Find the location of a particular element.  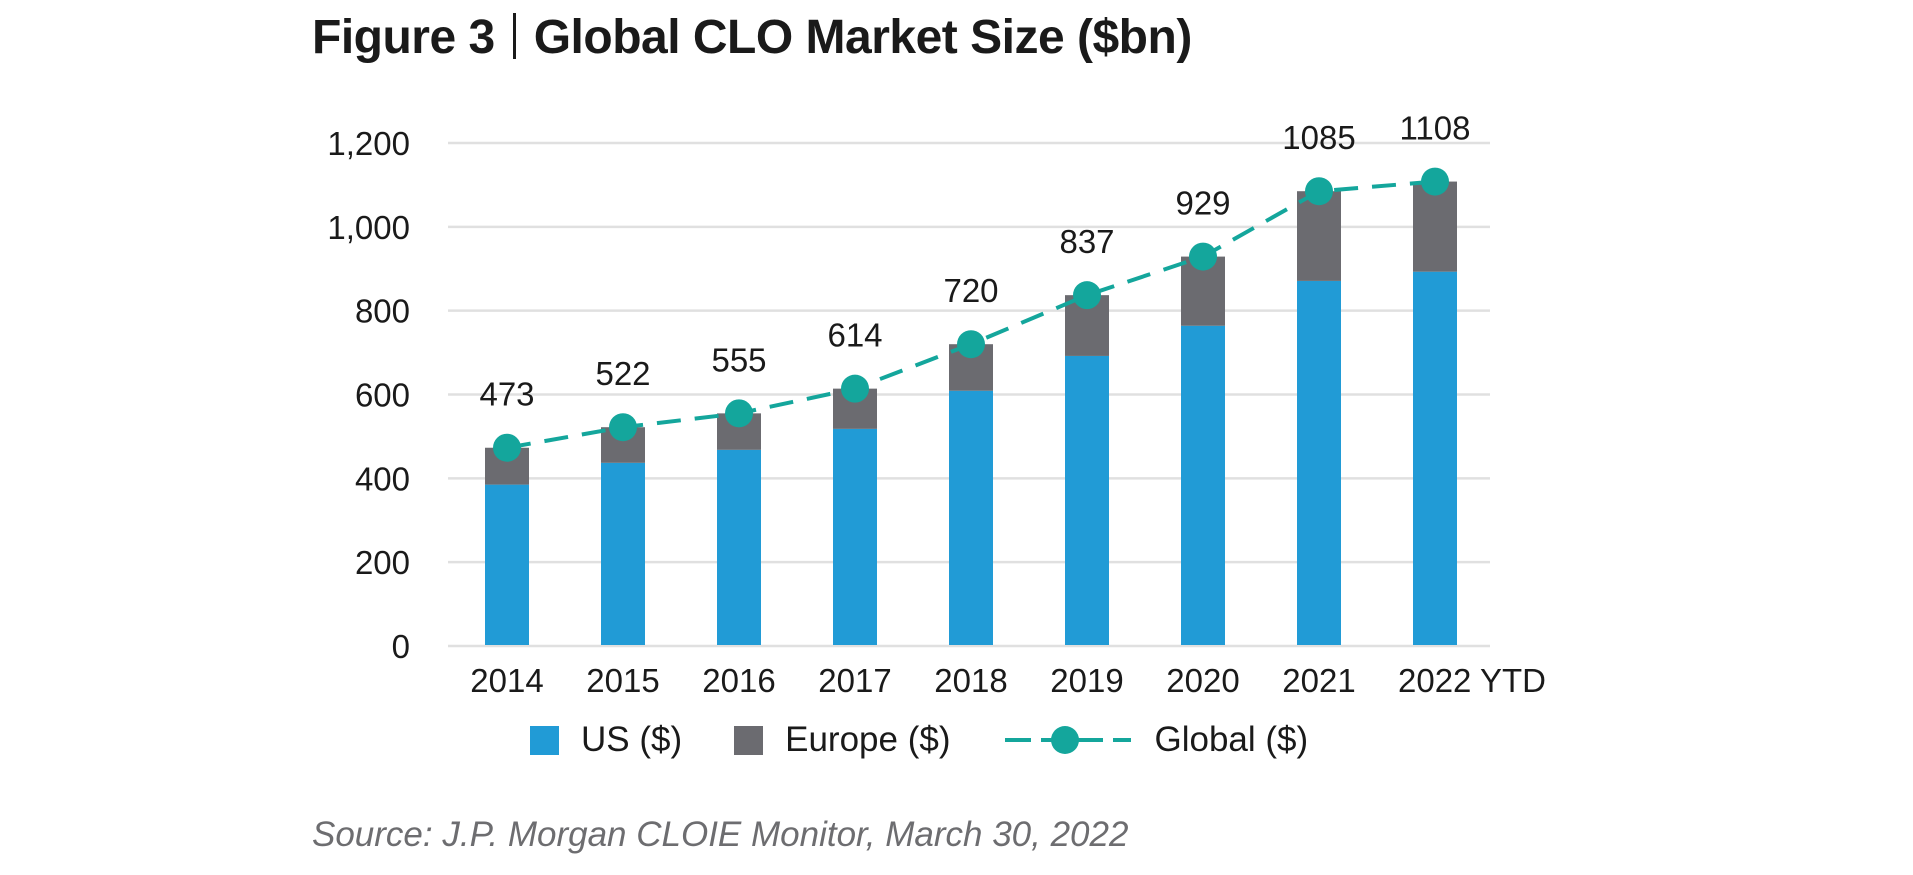

legend-swatch-us is located at coordinates (544, 740).